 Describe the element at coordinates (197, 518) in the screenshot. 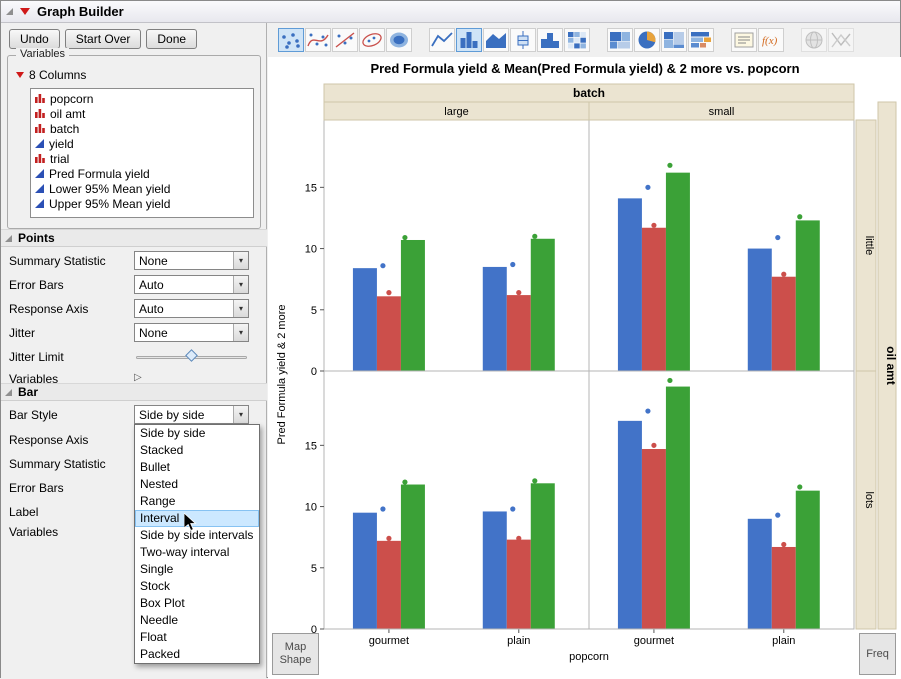

I see `dropdown-option-interval: Interval` at that location.